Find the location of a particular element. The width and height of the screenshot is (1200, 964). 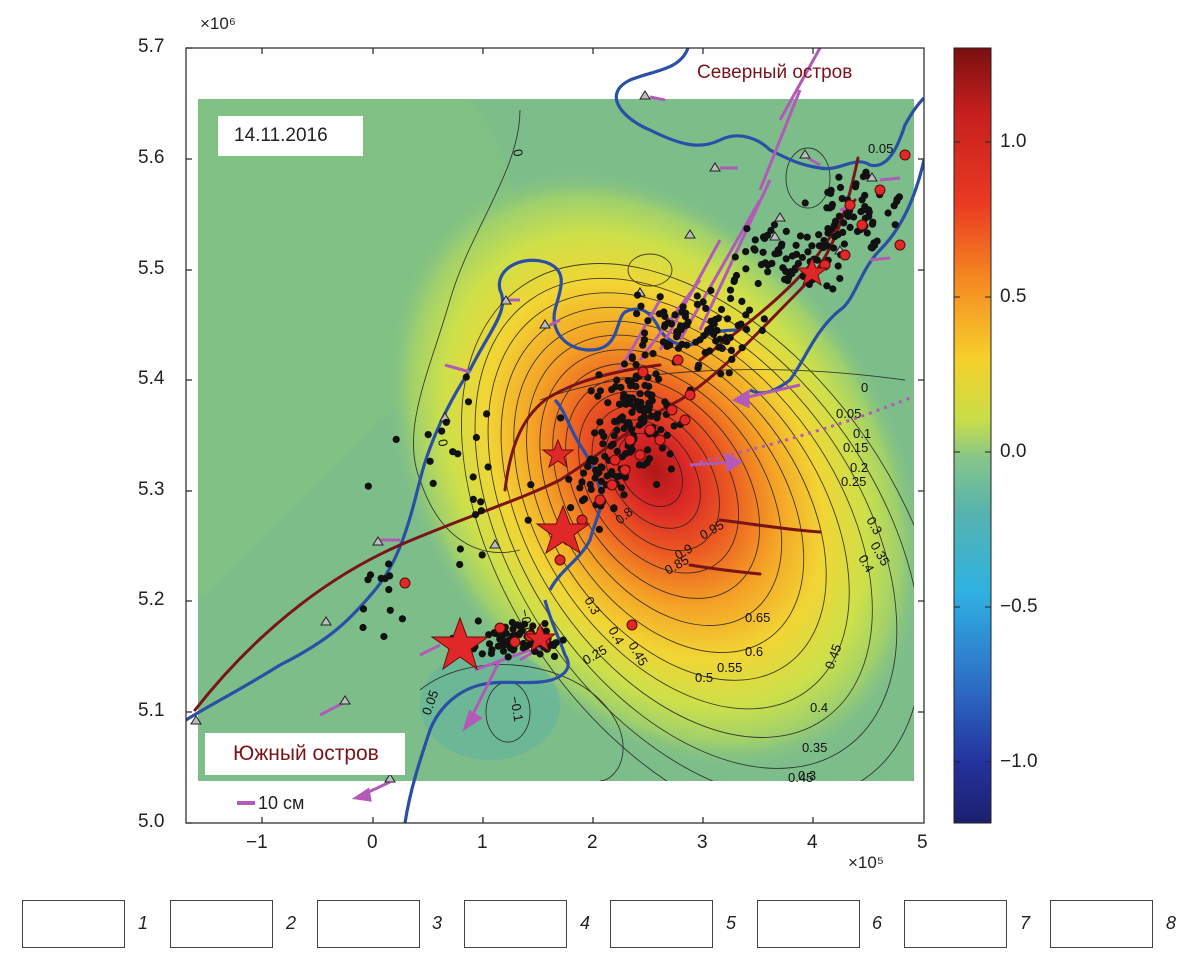

contour-label: 0.6 is located at coordinates (754, 651).